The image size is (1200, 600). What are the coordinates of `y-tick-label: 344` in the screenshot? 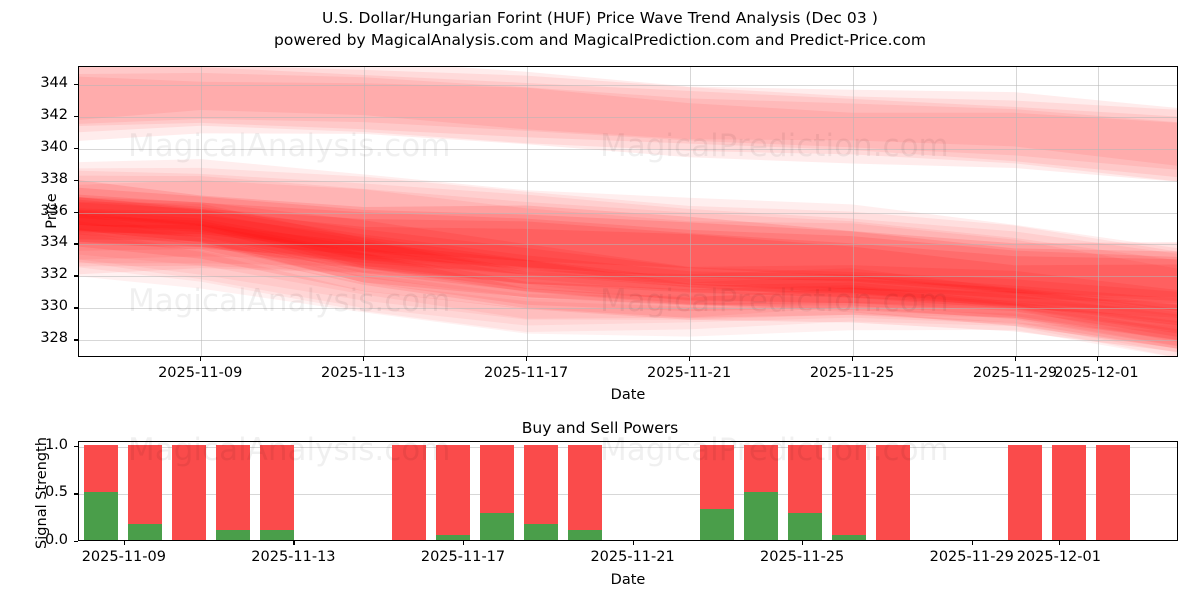 It's located at (54, 82).